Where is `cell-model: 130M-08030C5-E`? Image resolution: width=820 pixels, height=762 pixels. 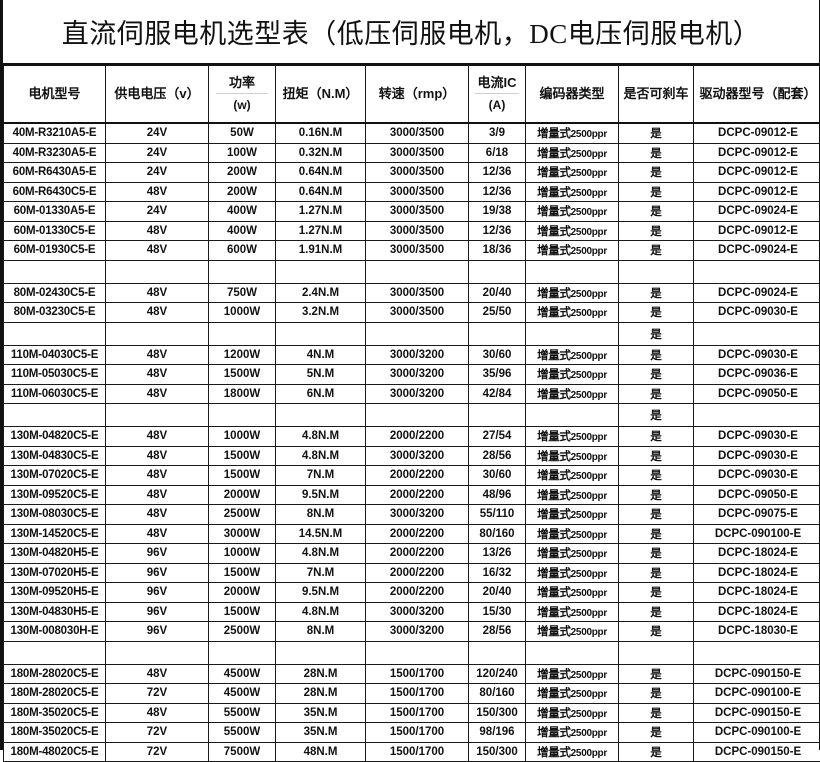
cell-model: 130M-08030C5-E is located at coordinates (55, 515).